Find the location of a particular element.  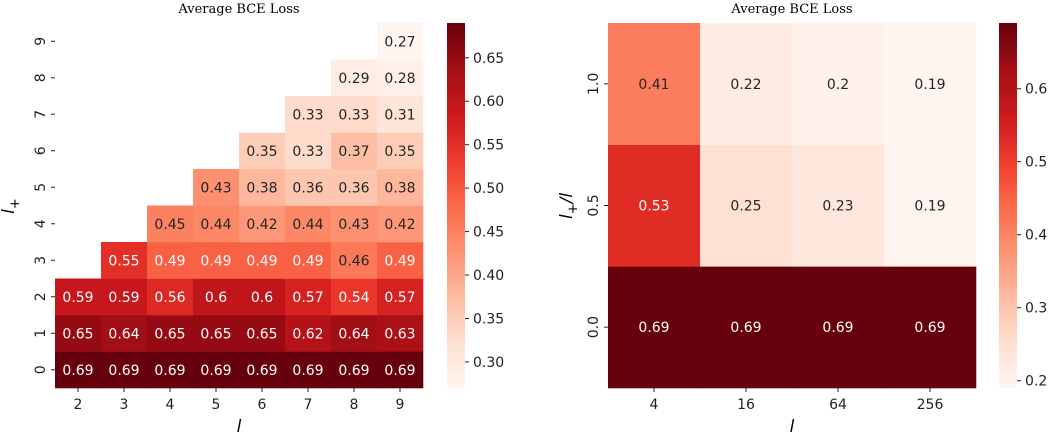

y-tick-label: 4 is located at coordinates (41, 223).